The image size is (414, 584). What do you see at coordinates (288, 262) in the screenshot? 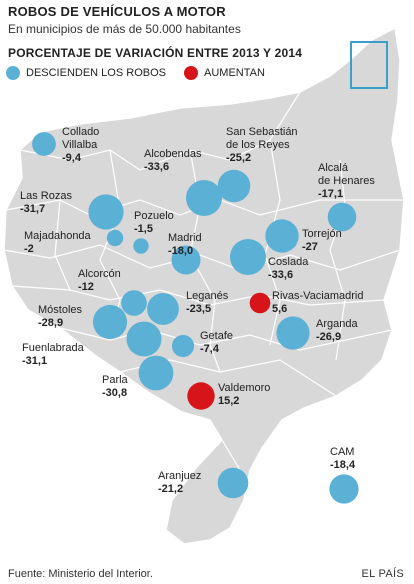
I see `municipality-name: Coslada` at bounding box center [288, 262].